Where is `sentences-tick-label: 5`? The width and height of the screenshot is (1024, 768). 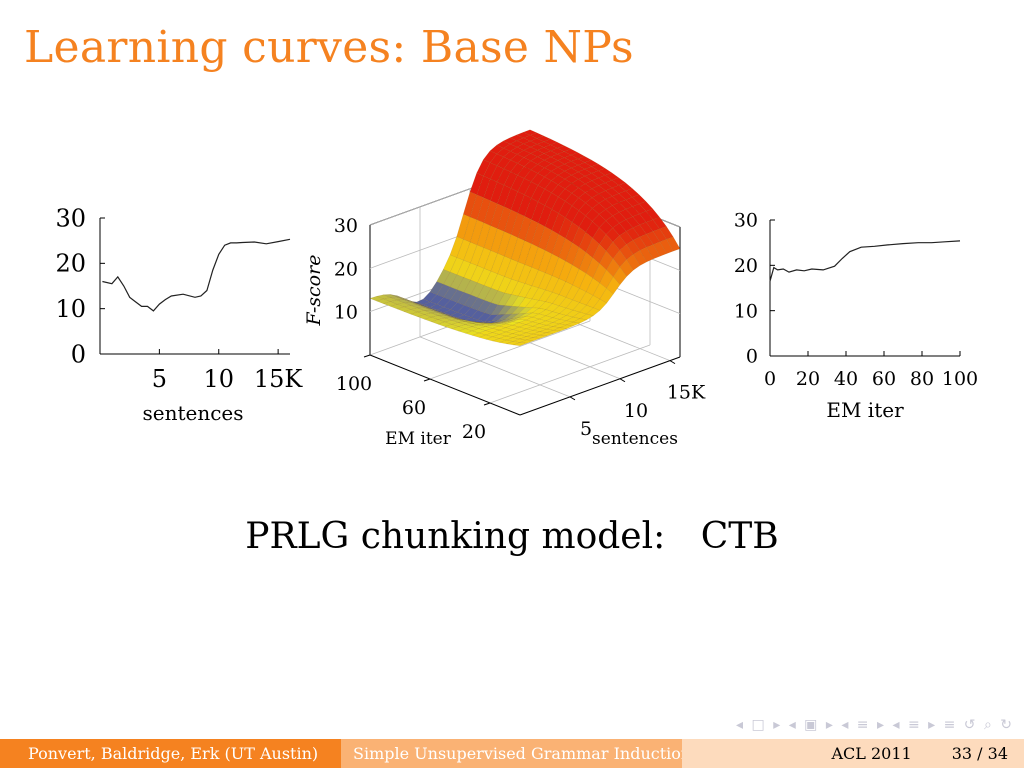
sentences-tick-label: 5 is located at coordinates (586, 429).